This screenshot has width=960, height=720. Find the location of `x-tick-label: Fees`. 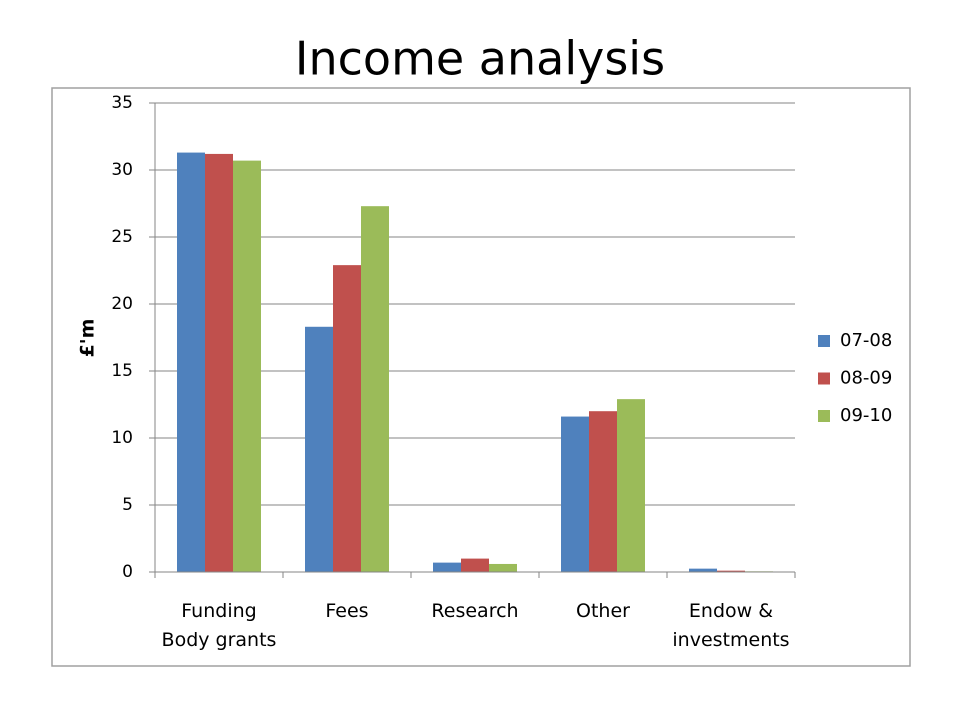

x-tick-label: Fees is located at coordinates (347, 611).